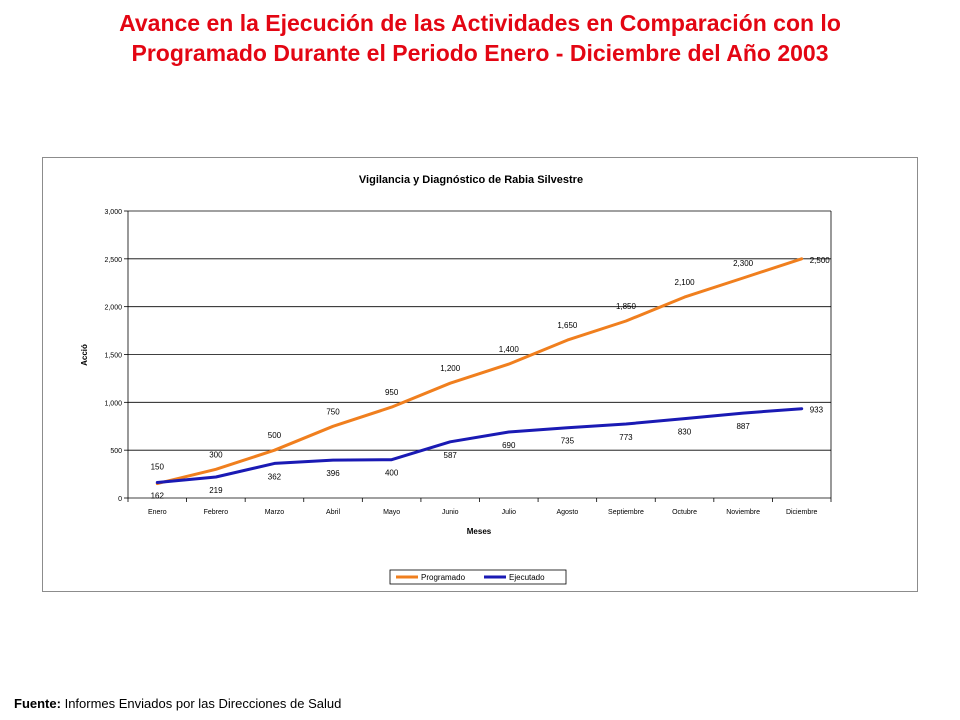 The height and width of the screenshot is (720, 960). Describe the element at coordinates (113, 356) in the screenshot. I see `y-tick-label: 1,500` at that location.